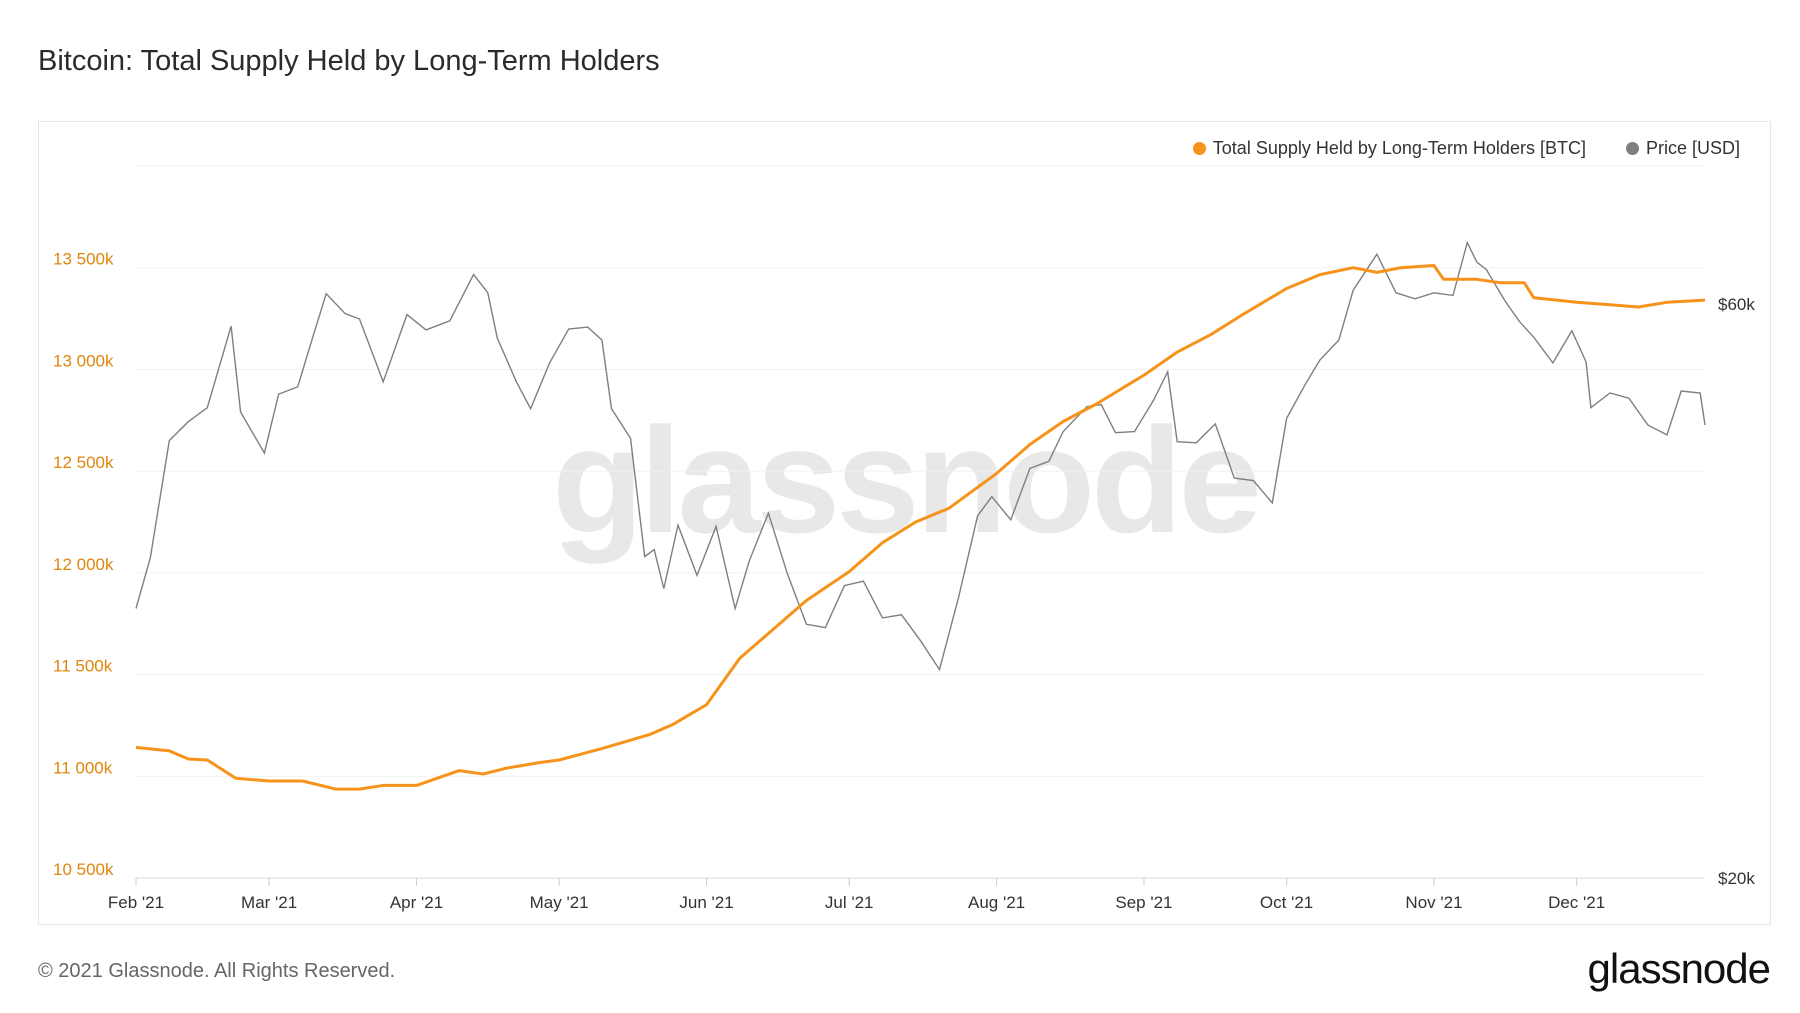 Image resolution: width=1800 pixels, height=1013 pixels. Describe the element at coordinates (905, 480) in the screenshot. I see `watermark: glassnode` at that location.